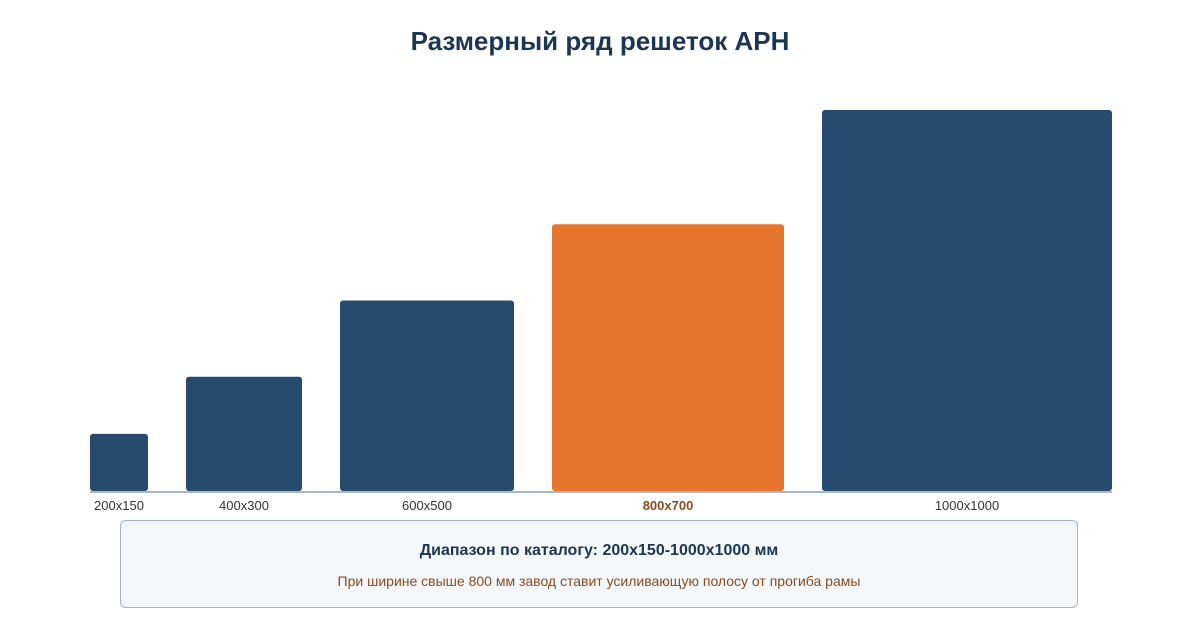  What do you see at coordinates (119, 462) in the screenshot?
I see `bar-200x150` at bounding box center [119, 462].